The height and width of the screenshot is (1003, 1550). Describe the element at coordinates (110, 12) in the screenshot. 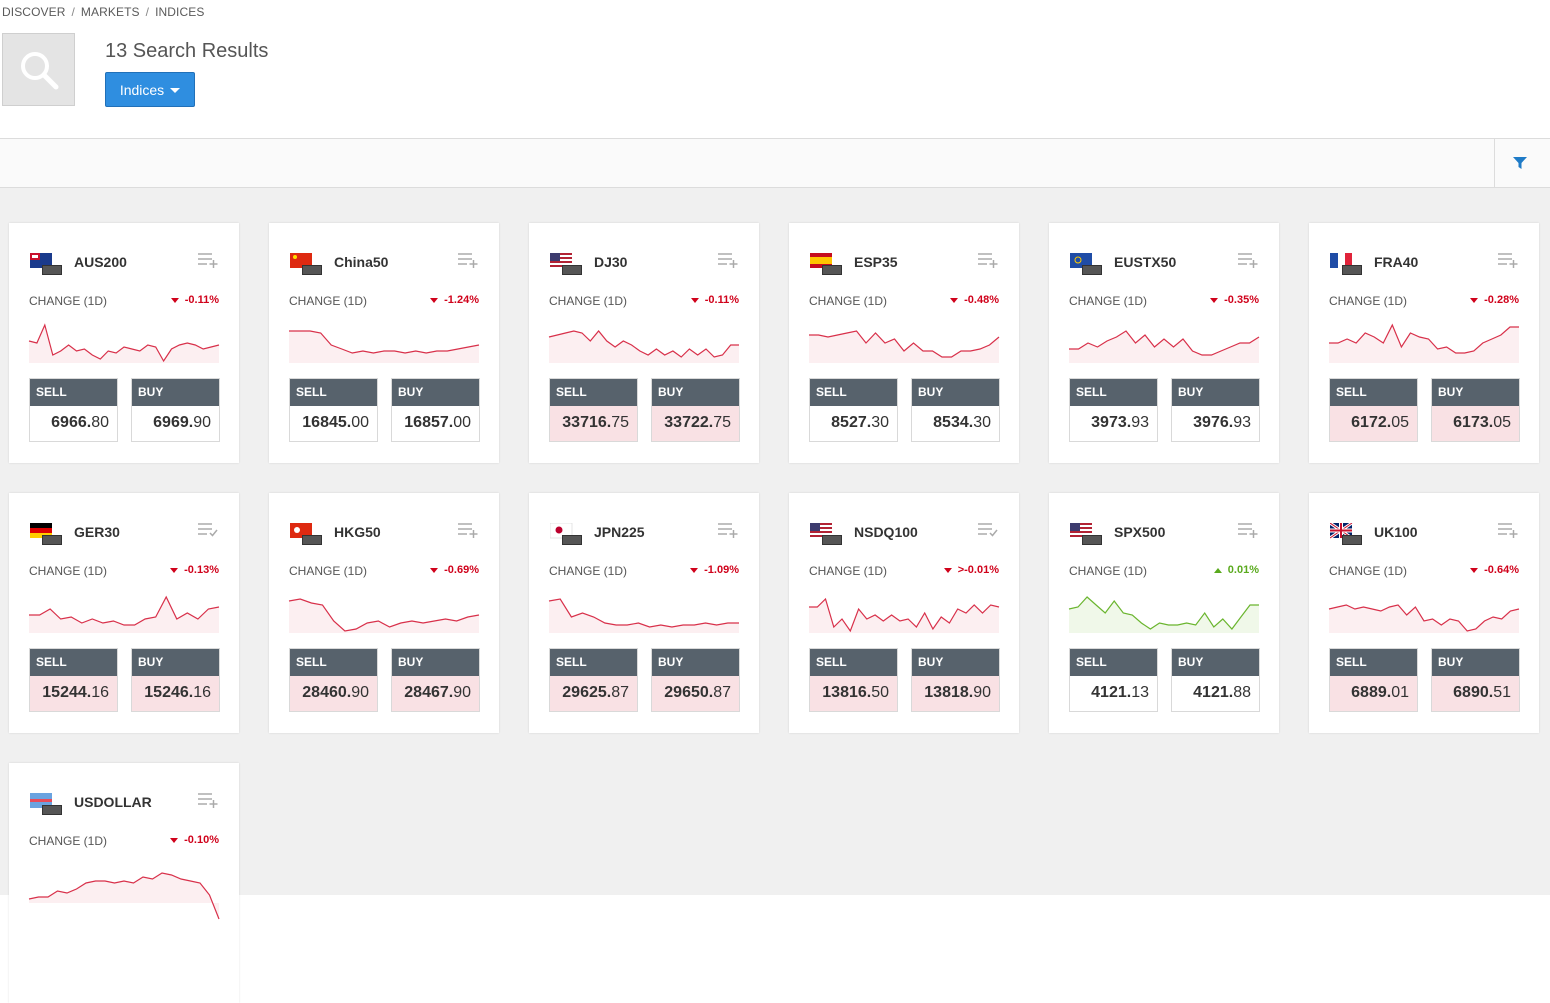

I see `breadcrumb-markets: MARKETS` at that location.